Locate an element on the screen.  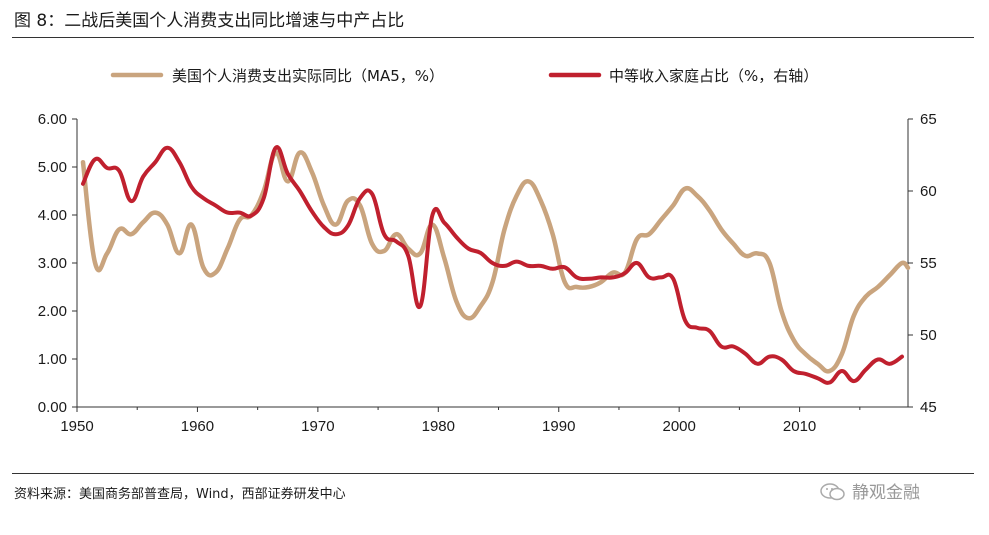
left-tick-label: 4.00 is located at coordinates (52, 215).